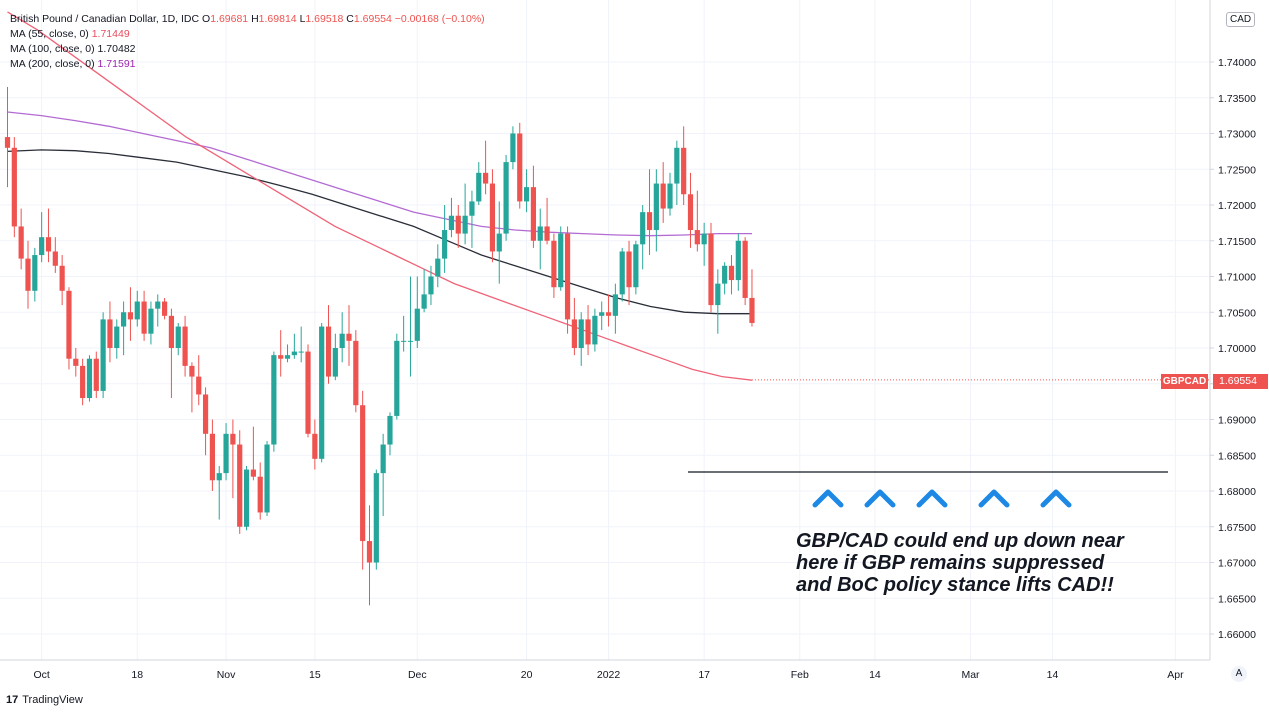 The height and width of the screenshot is (712, 1269). Describe the element at coordinates (324, 19) in the screenshot. I see `legend-low: 1.69518` at that location.